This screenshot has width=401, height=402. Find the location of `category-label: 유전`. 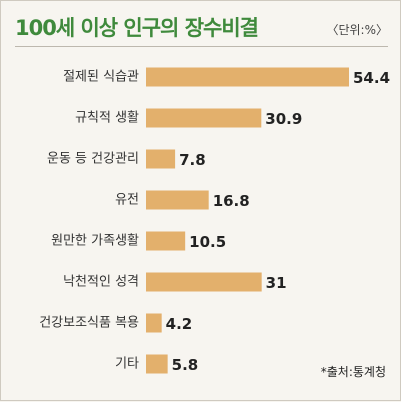

category-label: 유전 is located at coordinates (127, 200).